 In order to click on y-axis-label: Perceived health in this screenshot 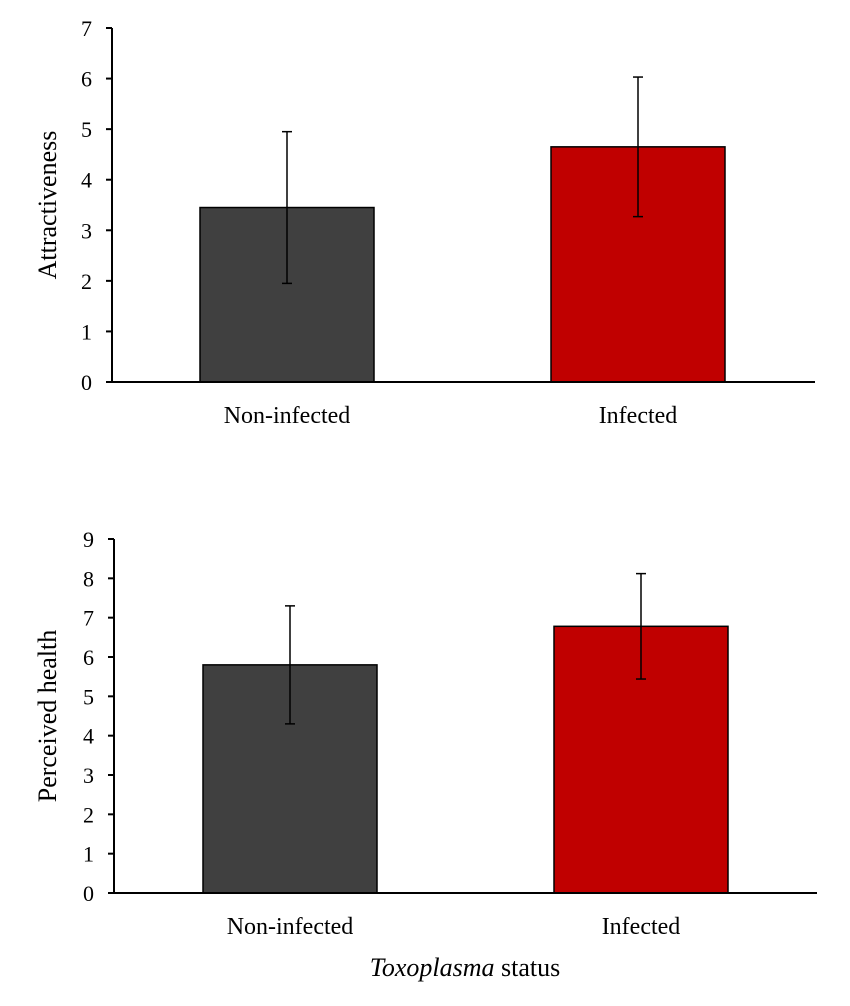, I will do `click(47, 716)`.